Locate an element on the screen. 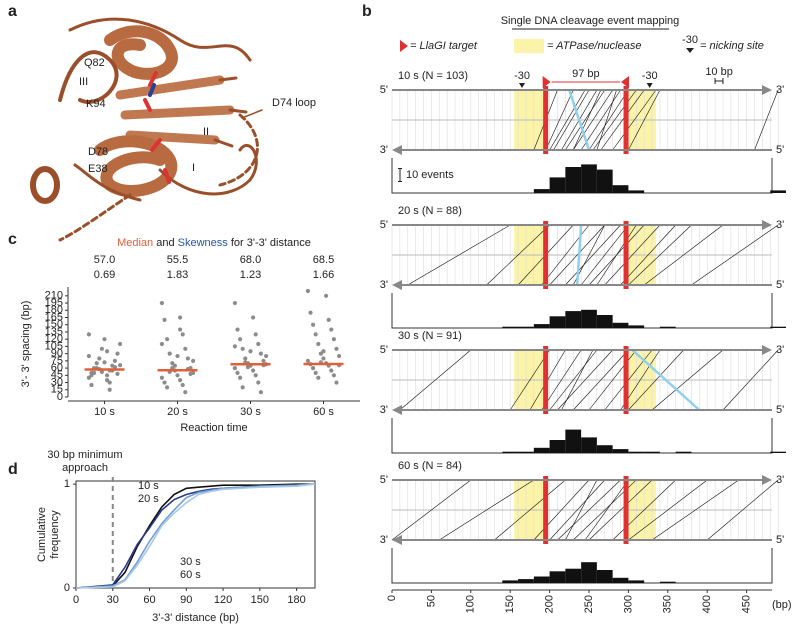 This screenshot has height=632, width=800. cdf-line is located at coordinates (195, 536).